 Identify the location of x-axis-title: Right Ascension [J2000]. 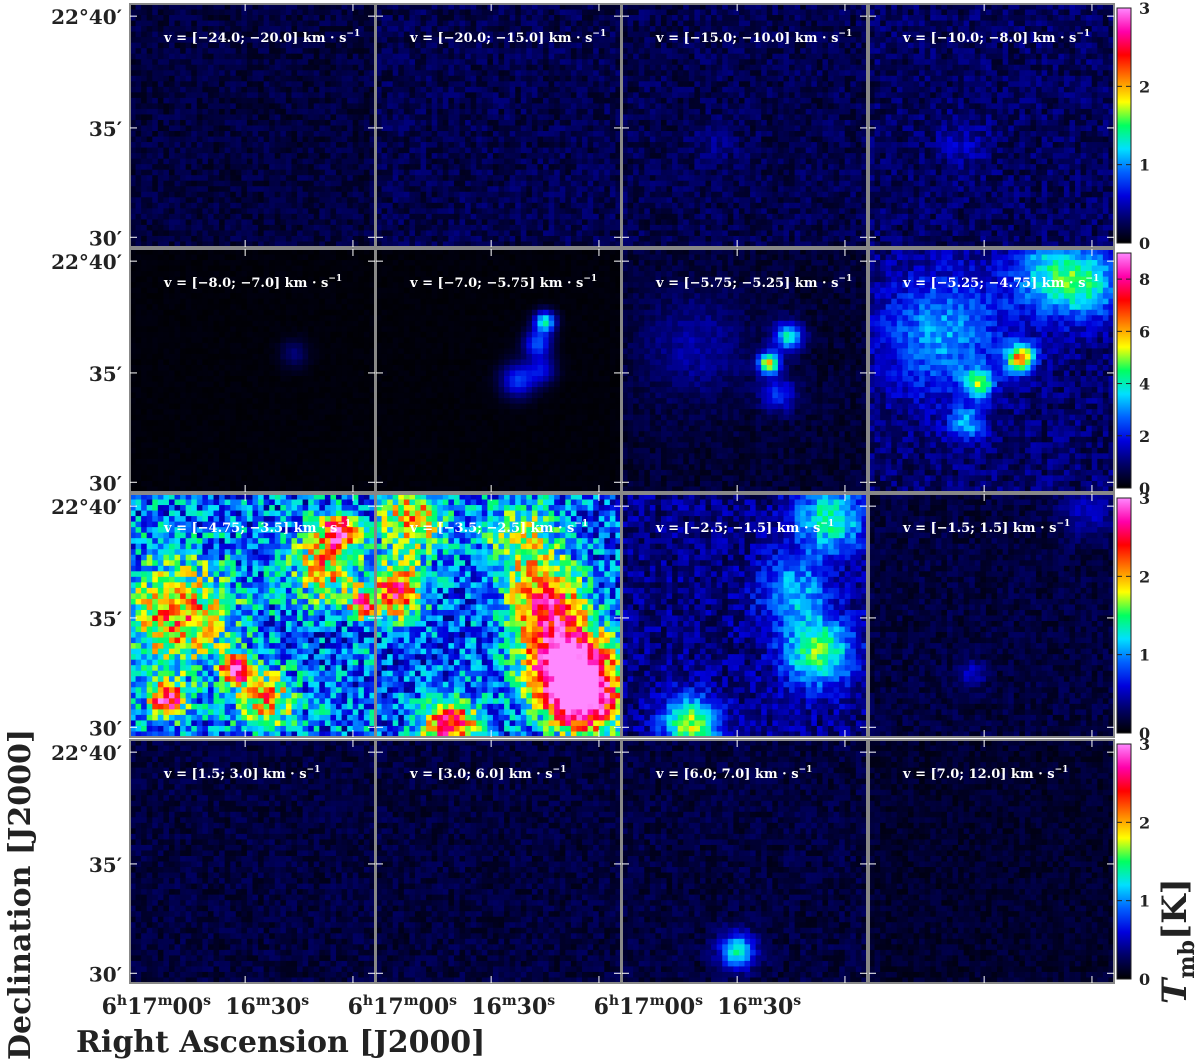
(280, 1042).